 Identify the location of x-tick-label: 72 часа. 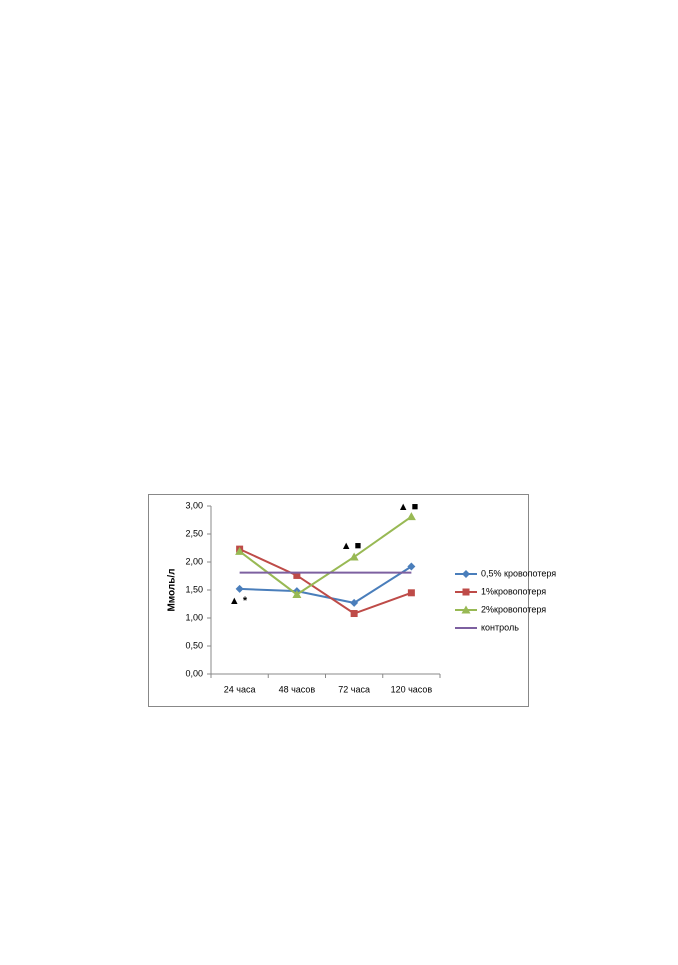
(354, 689).